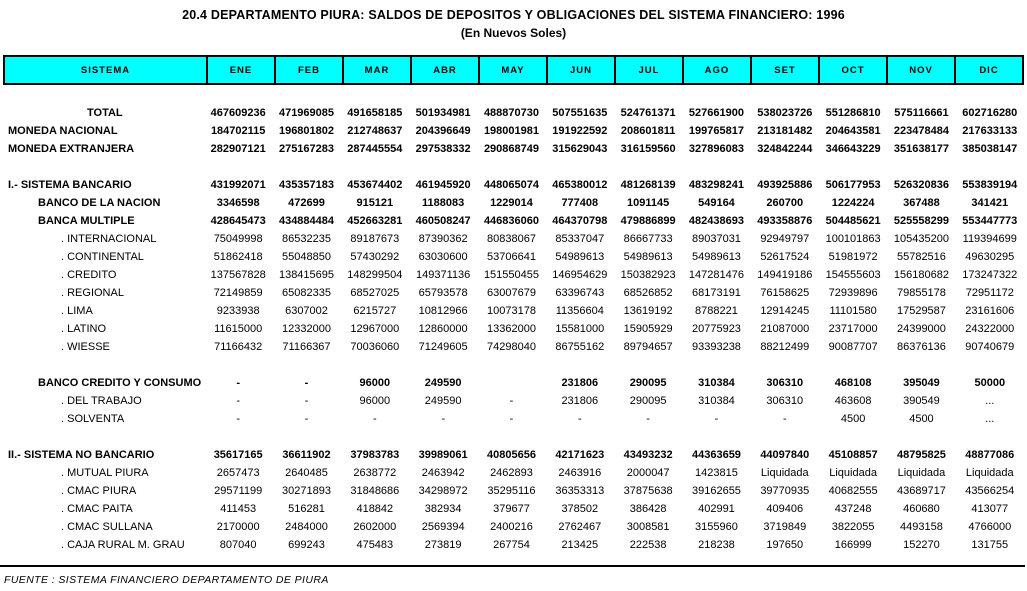 This screenshot has height=591, width=1027. Describe the element at coordinates (375, 293) in the screenshot. I see `cell-value: 68527025` at that location.